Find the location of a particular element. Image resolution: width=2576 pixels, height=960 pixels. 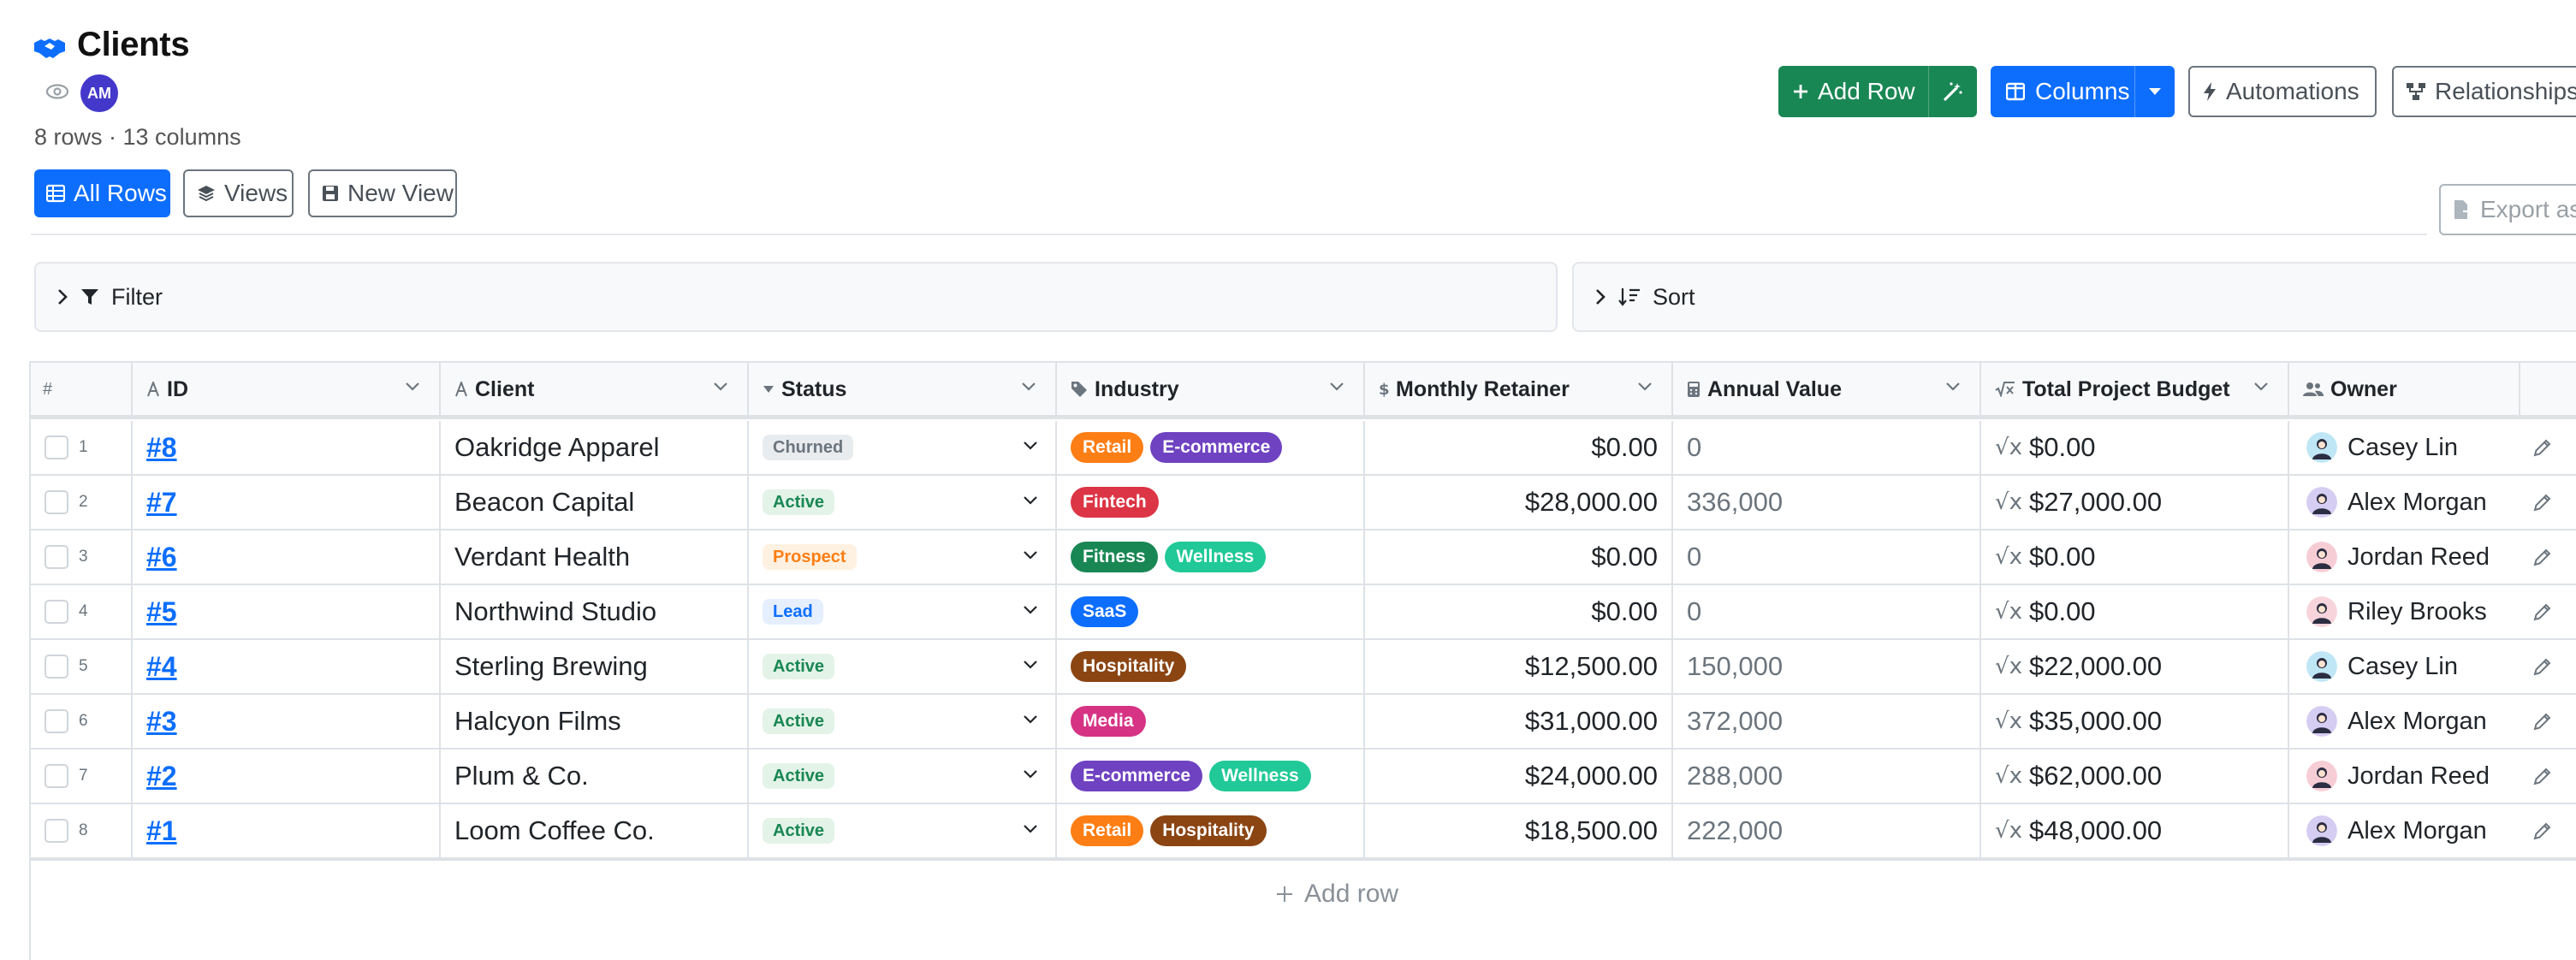

industry-cell: Retail Hospitality is located at coordinates (1211, 830).